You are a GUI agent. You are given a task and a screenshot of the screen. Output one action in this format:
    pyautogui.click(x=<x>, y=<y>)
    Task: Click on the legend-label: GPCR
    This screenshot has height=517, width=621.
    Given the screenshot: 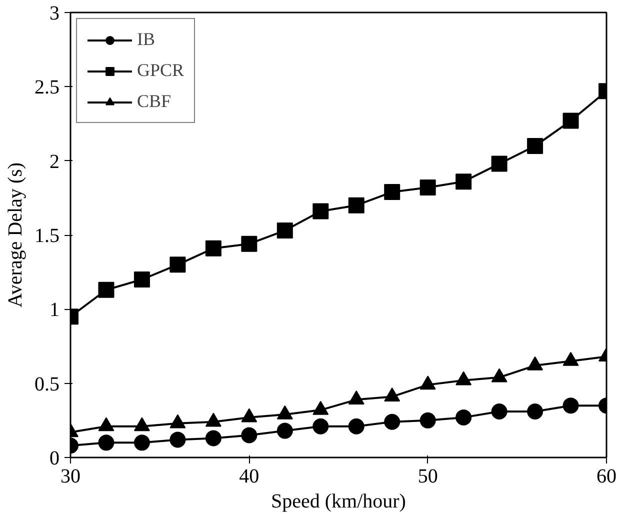 What is the action you would take?
    pyautogui.click(x=160, y=70)
    